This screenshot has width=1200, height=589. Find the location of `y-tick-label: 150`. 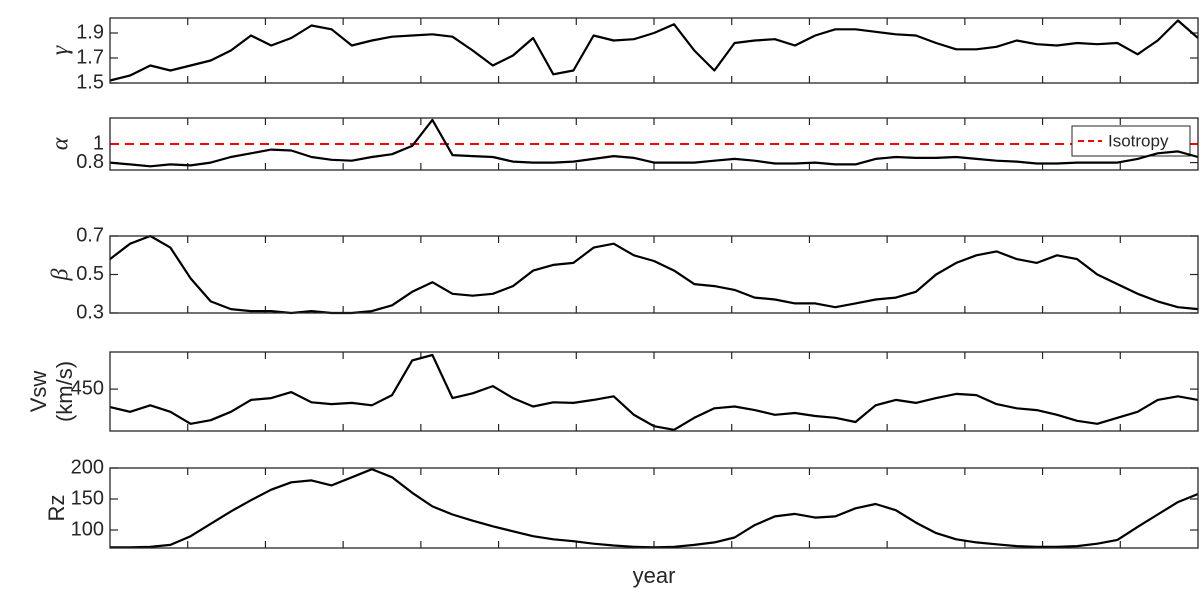

y-tick-label: 150 is located at coordinates (87, 498).